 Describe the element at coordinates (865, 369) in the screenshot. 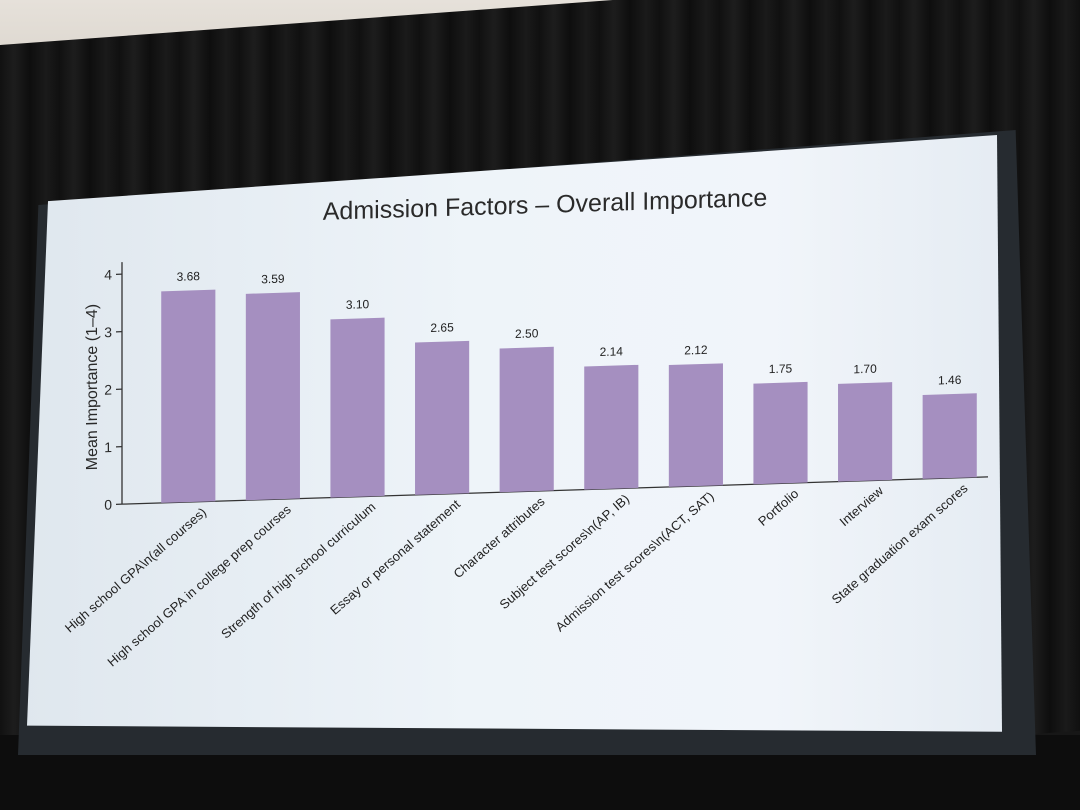

I see `bar-value-label: 1.70` at that location.